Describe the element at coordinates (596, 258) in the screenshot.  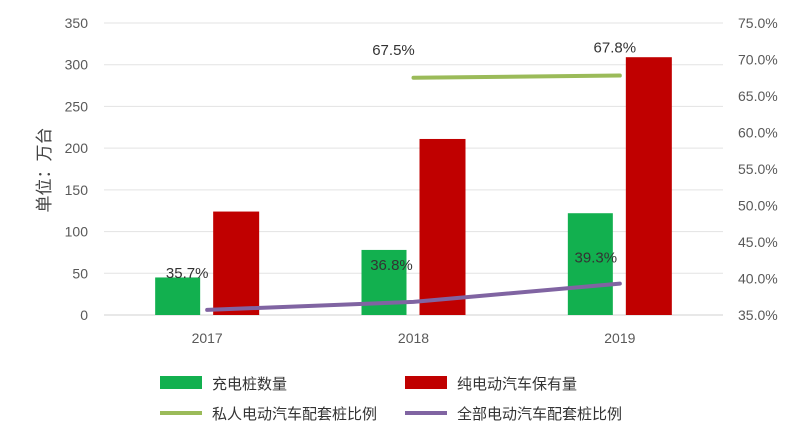
I see `data-label: 39.3%` at that location.